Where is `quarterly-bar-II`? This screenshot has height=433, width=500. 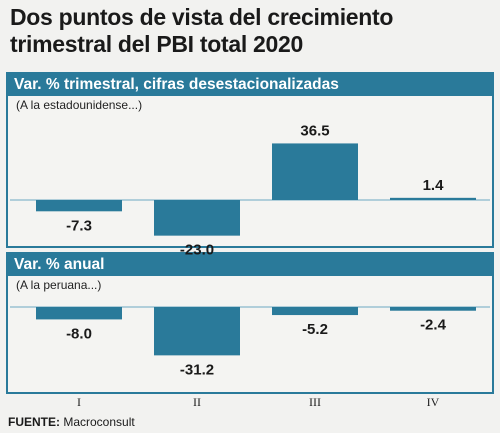
quarterly-bar-II is located at coordinates (197, 218).